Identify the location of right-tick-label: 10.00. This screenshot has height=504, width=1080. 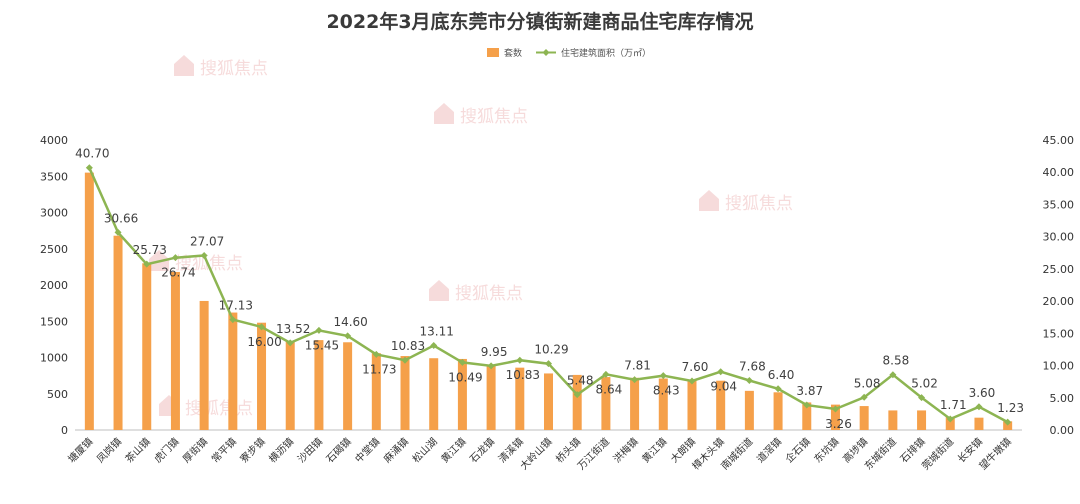
(1059, 366).